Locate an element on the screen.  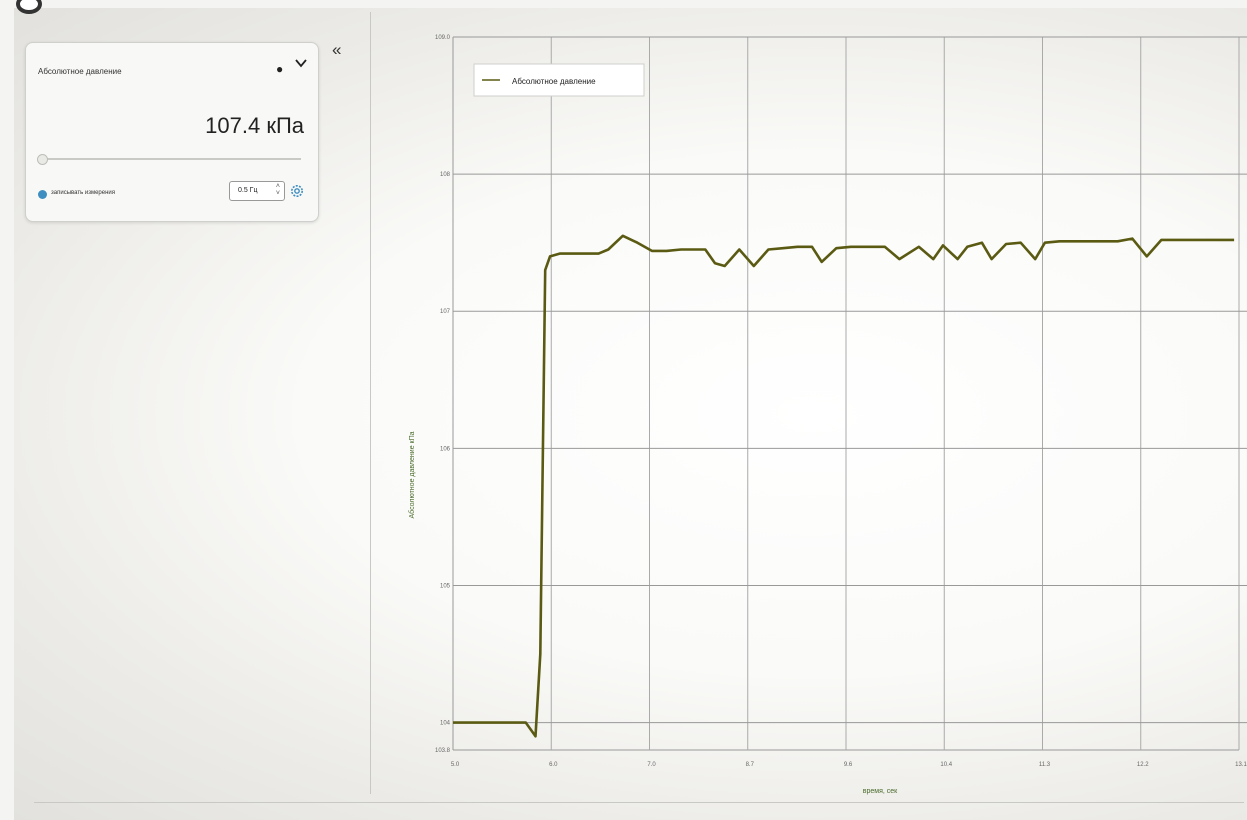
x-tick-label: 6.0 is located at coordinates (553, 765).